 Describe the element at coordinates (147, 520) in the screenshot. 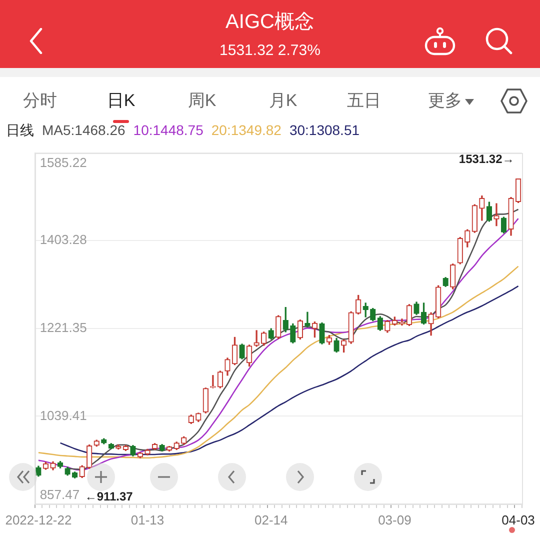

I see `x-tick-label: 01-13` at that location.